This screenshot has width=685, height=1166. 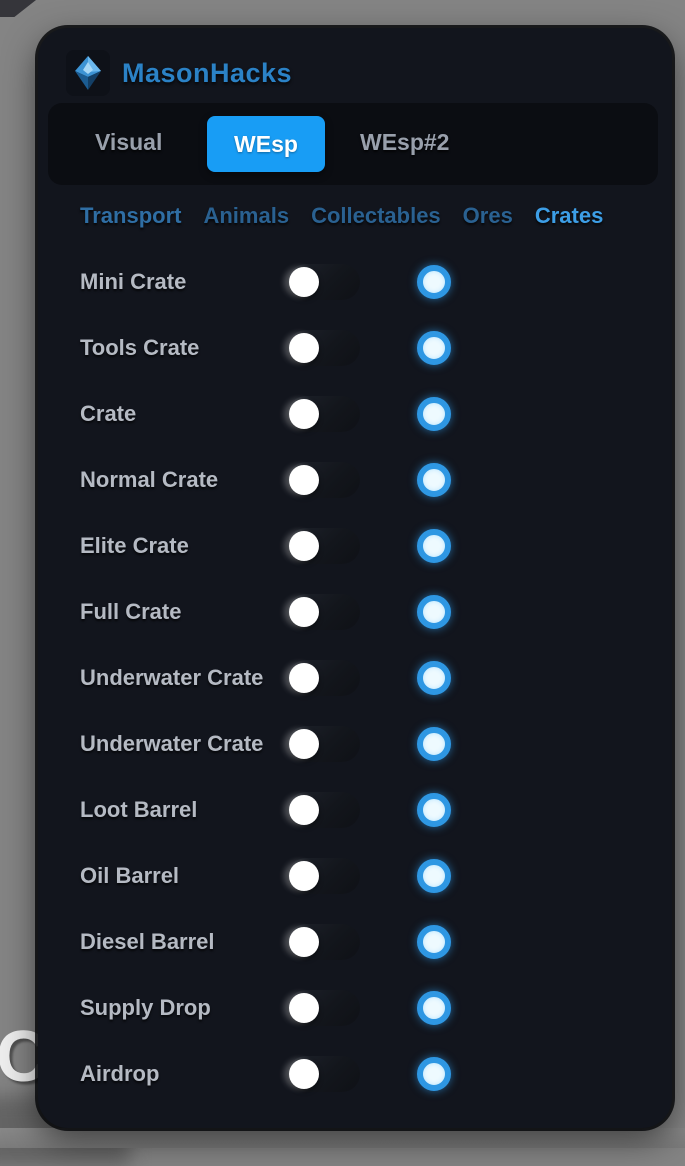 I want to click on app-title: MasonHacks, so click(x=207, y=72).